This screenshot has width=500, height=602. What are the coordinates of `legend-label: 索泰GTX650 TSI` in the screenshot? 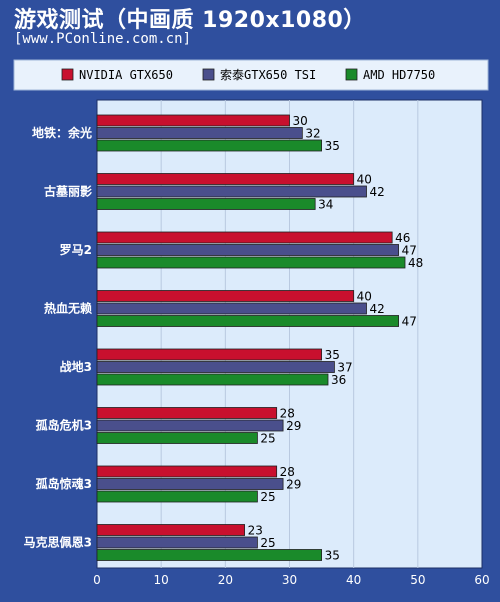 It's located at (268, 75).